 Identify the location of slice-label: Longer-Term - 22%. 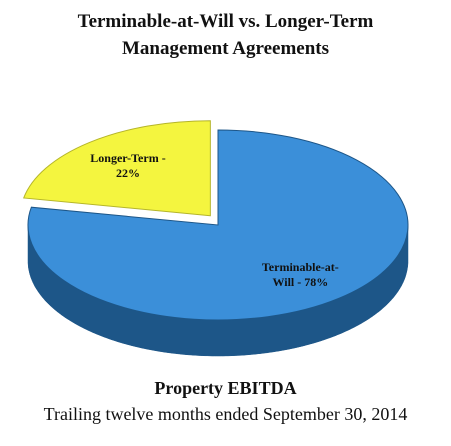
(128, 165).